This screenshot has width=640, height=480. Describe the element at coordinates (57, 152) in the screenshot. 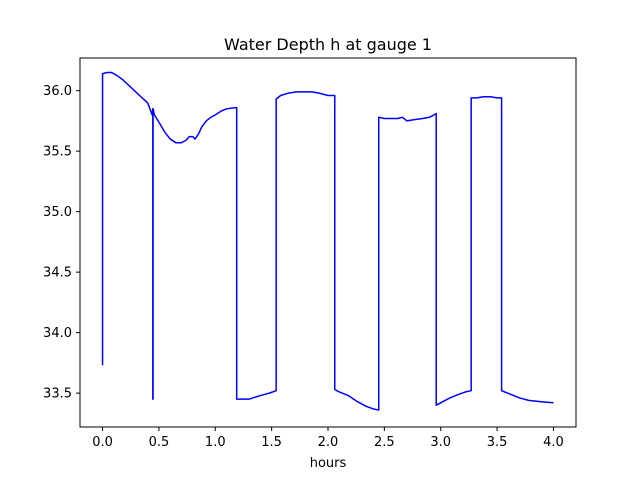

I see `y-tick-label: 35.5` at that location.